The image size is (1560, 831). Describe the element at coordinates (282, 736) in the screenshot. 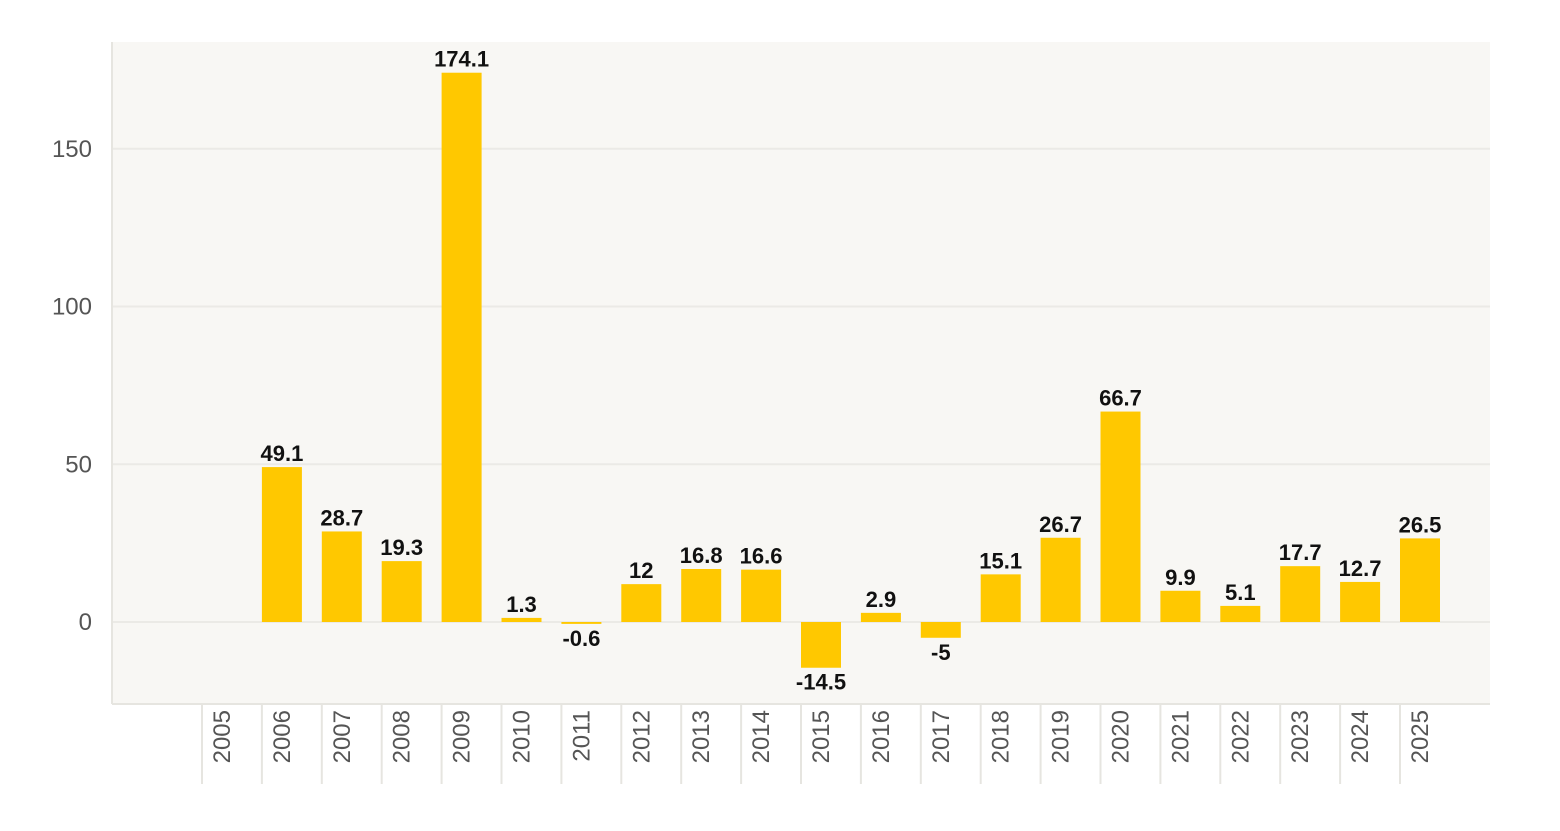

I see `x-tick-label: 2006` at that location.